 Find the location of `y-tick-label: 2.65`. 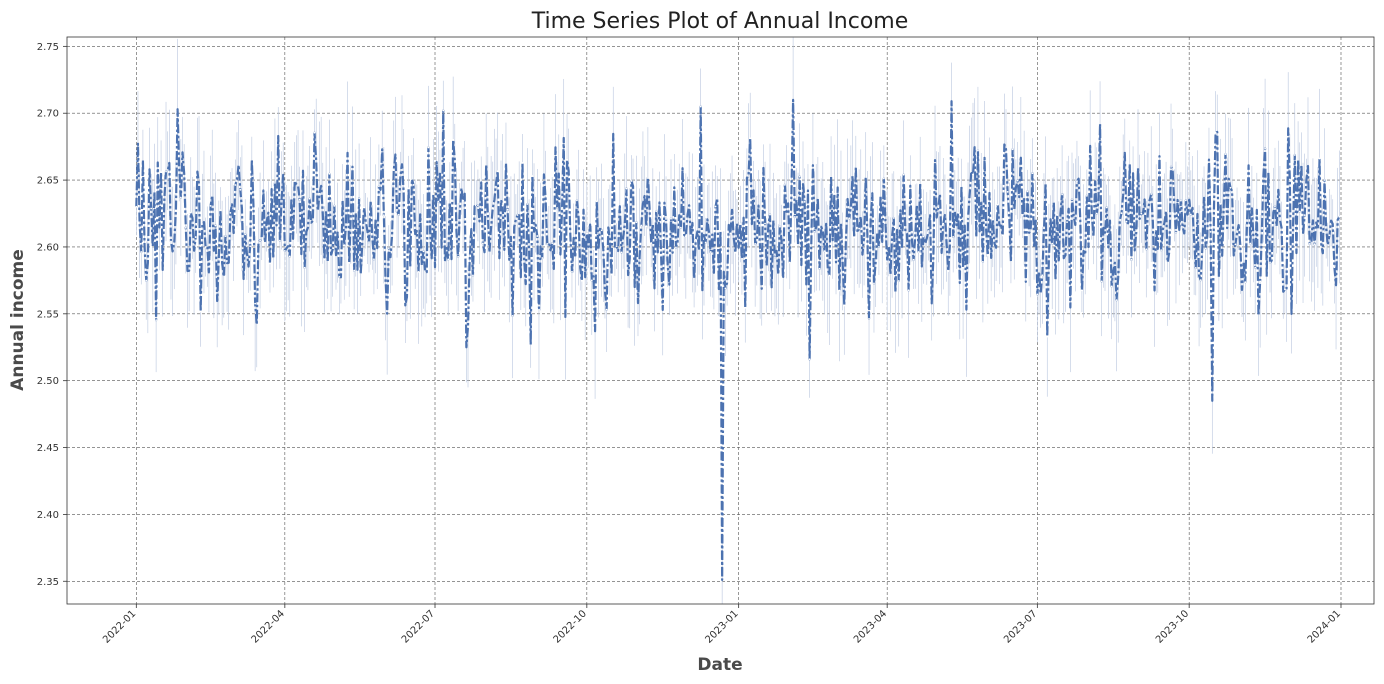

y-tick-label: 2.65 is located at coordinates (48, 181).